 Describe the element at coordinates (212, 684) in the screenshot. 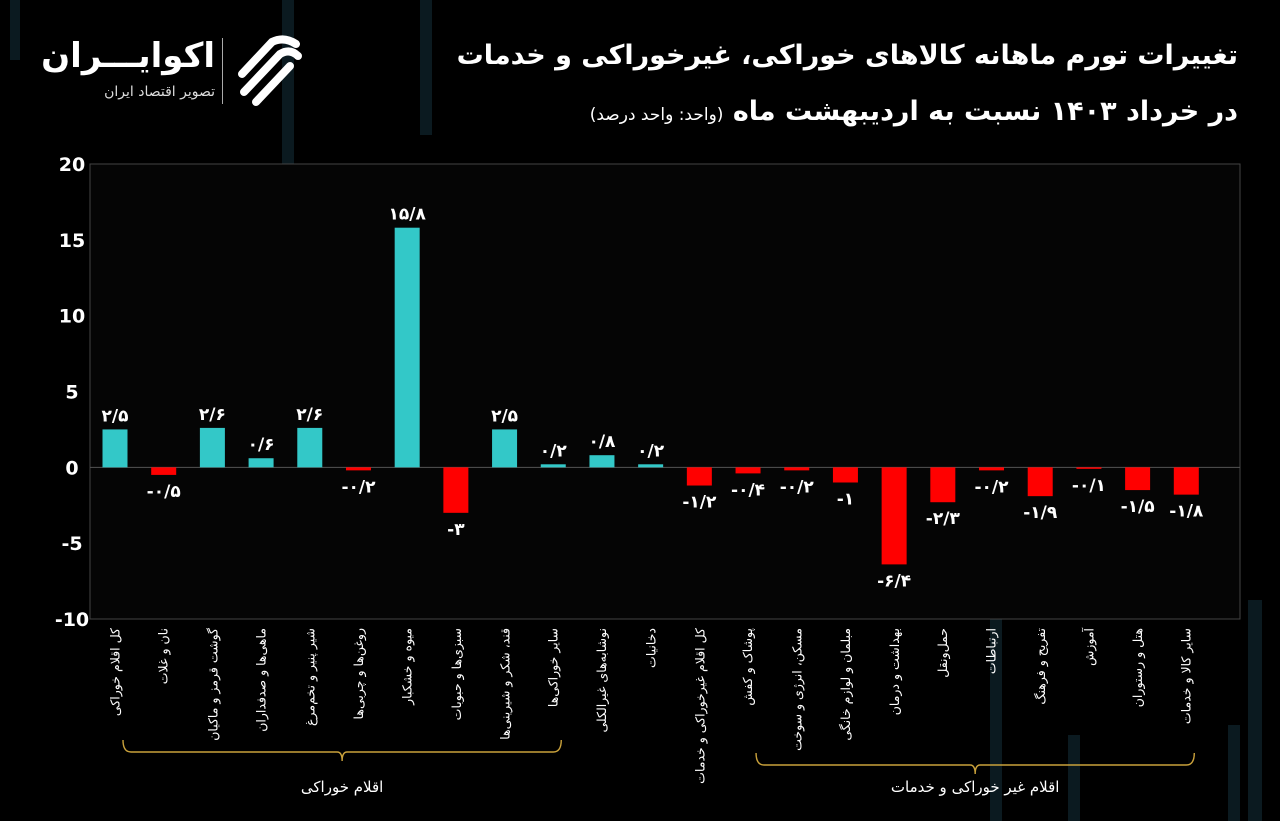

I see `x-tick-label: گوشت قرمز و ماکیان` at that location.